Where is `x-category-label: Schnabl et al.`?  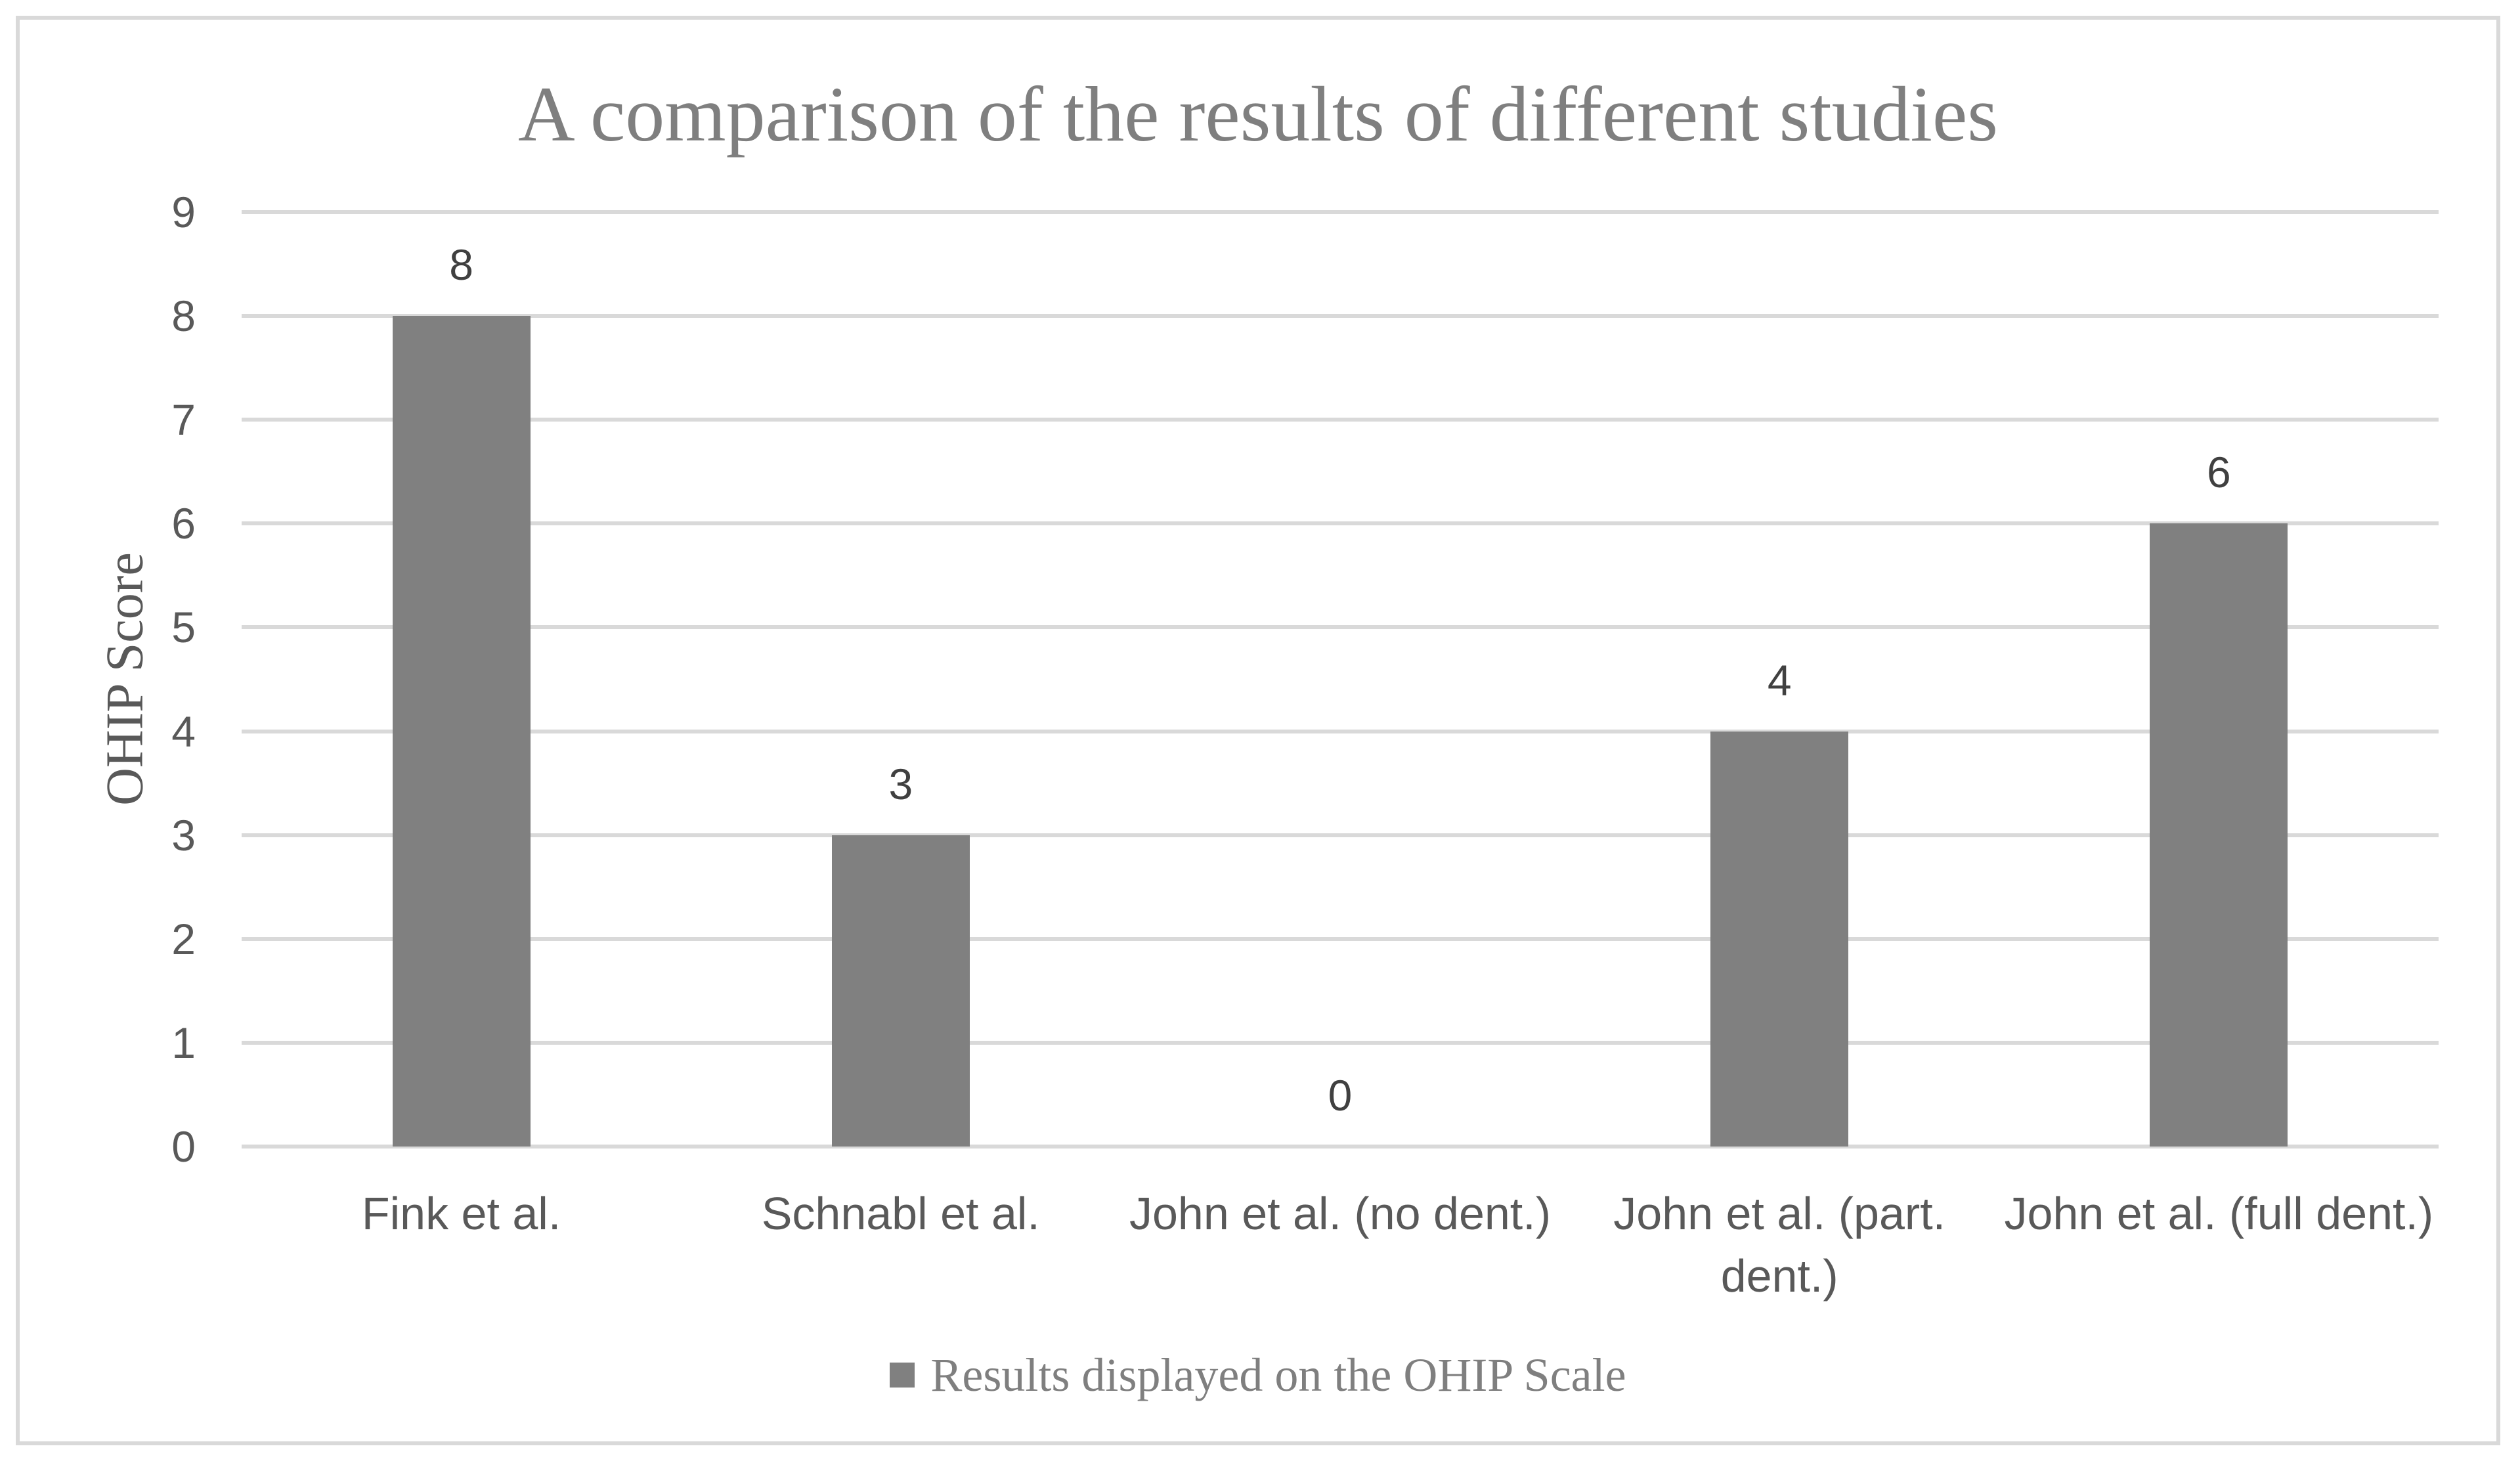
x-category-label: Schnabl et al. is located at coordinates (900, 1213).